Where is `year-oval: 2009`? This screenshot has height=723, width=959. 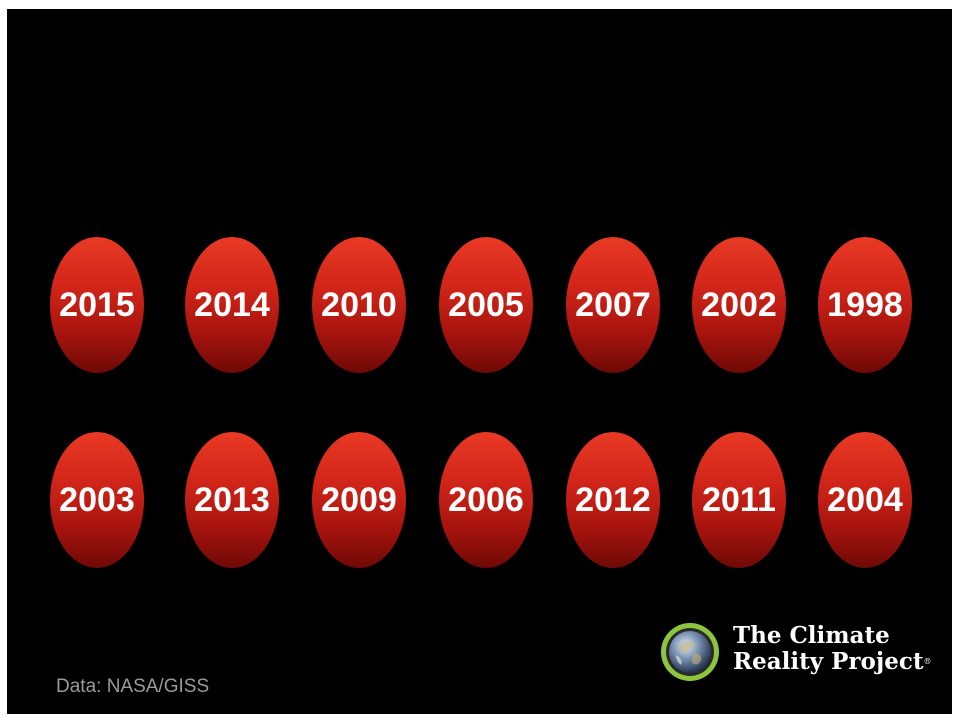
year-oval: 2009 is located at coordinates (359, 500).